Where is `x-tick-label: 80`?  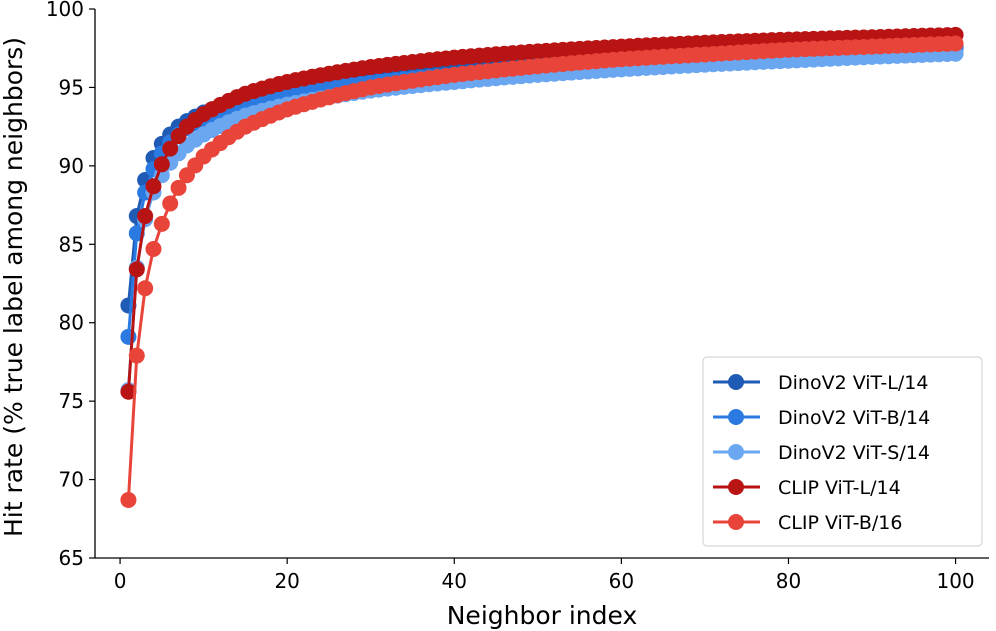
x-tick-label: 80 is located at coordinates (788, 581).